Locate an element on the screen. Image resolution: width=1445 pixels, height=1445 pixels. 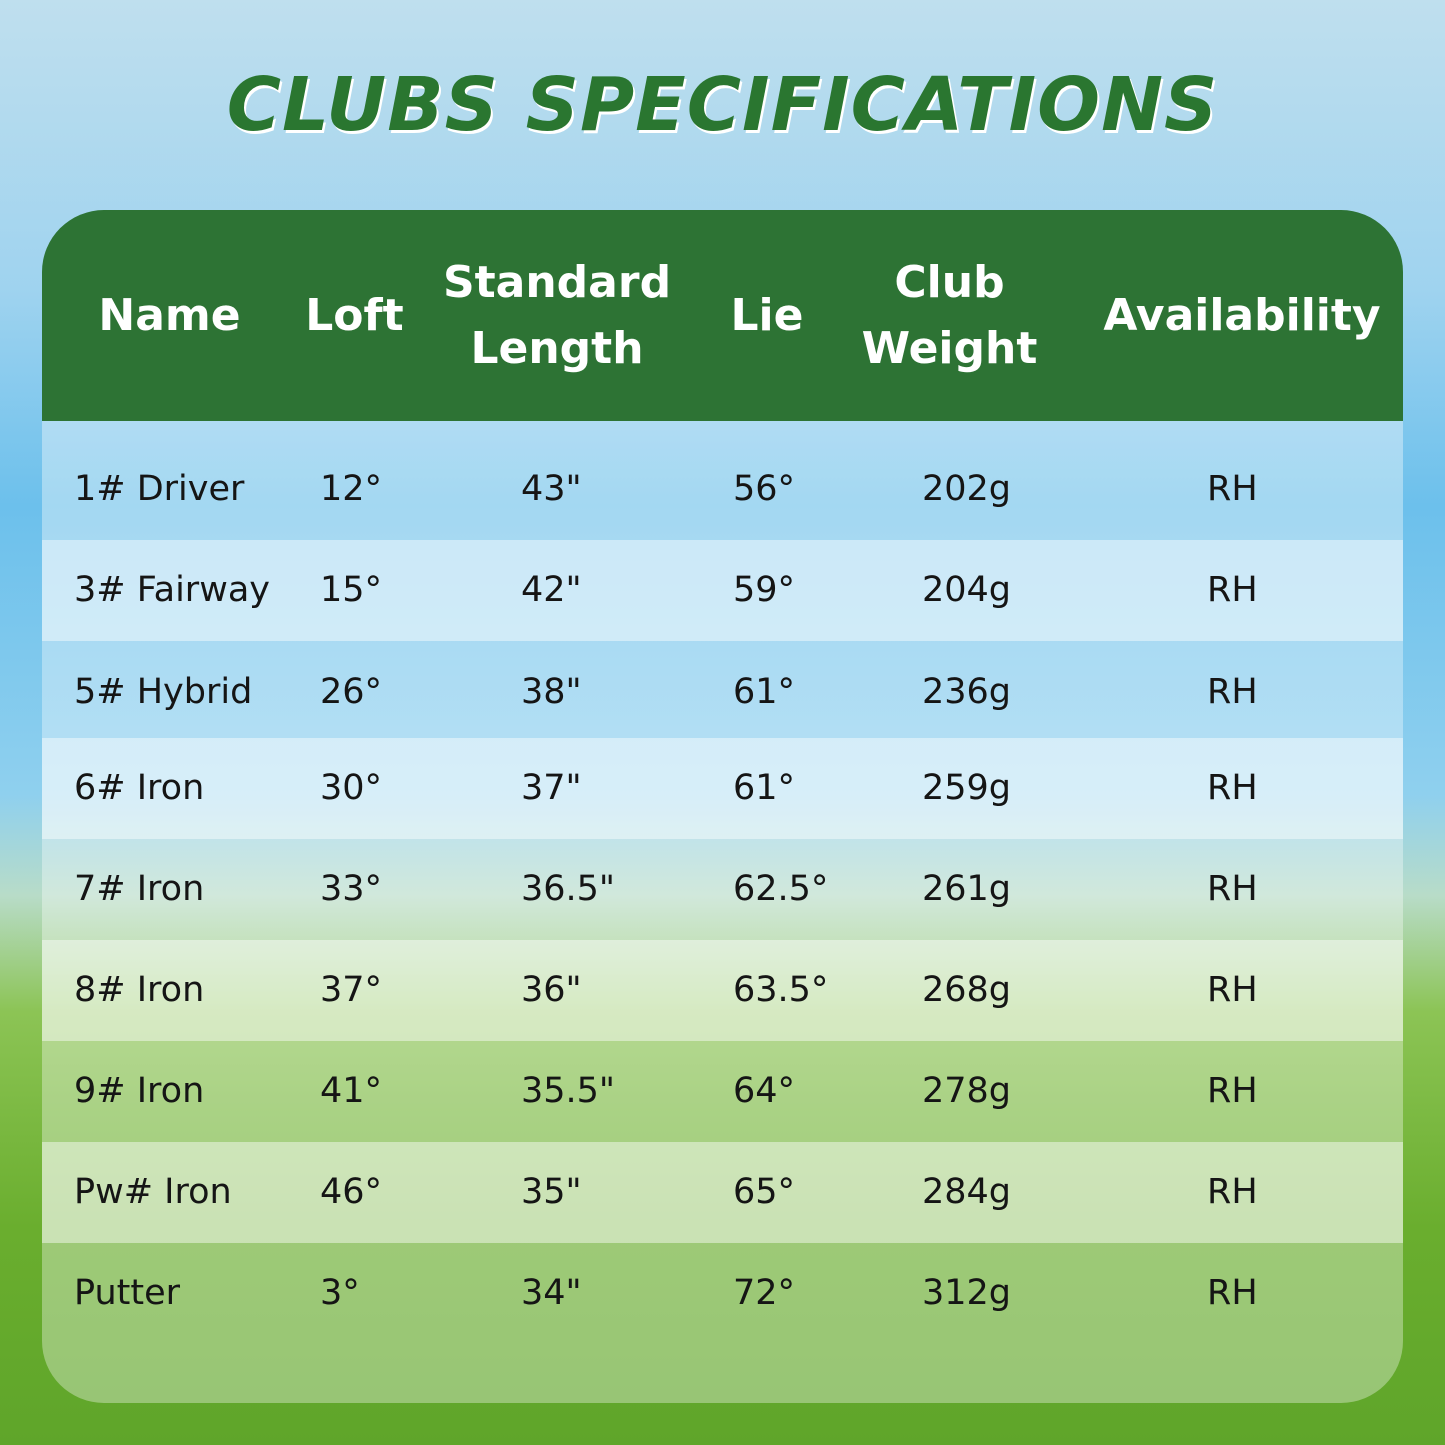
table-cell: 35.5" is located at coordinates (568, 1091).